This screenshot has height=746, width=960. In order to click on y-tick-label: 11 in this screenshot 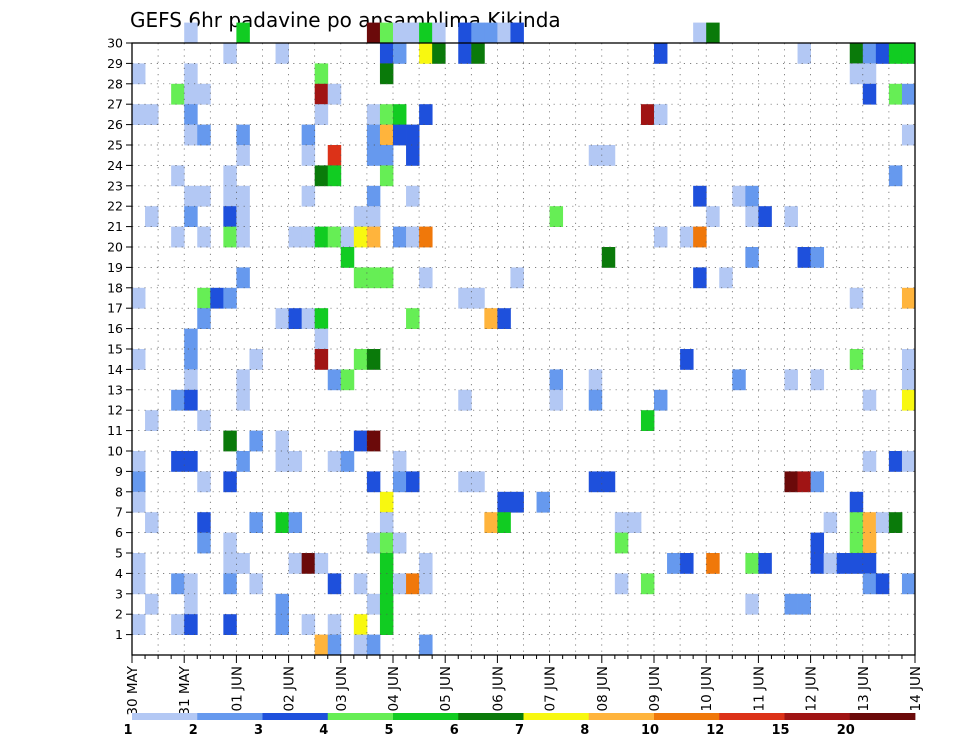, I will do `click(115, 430)`.